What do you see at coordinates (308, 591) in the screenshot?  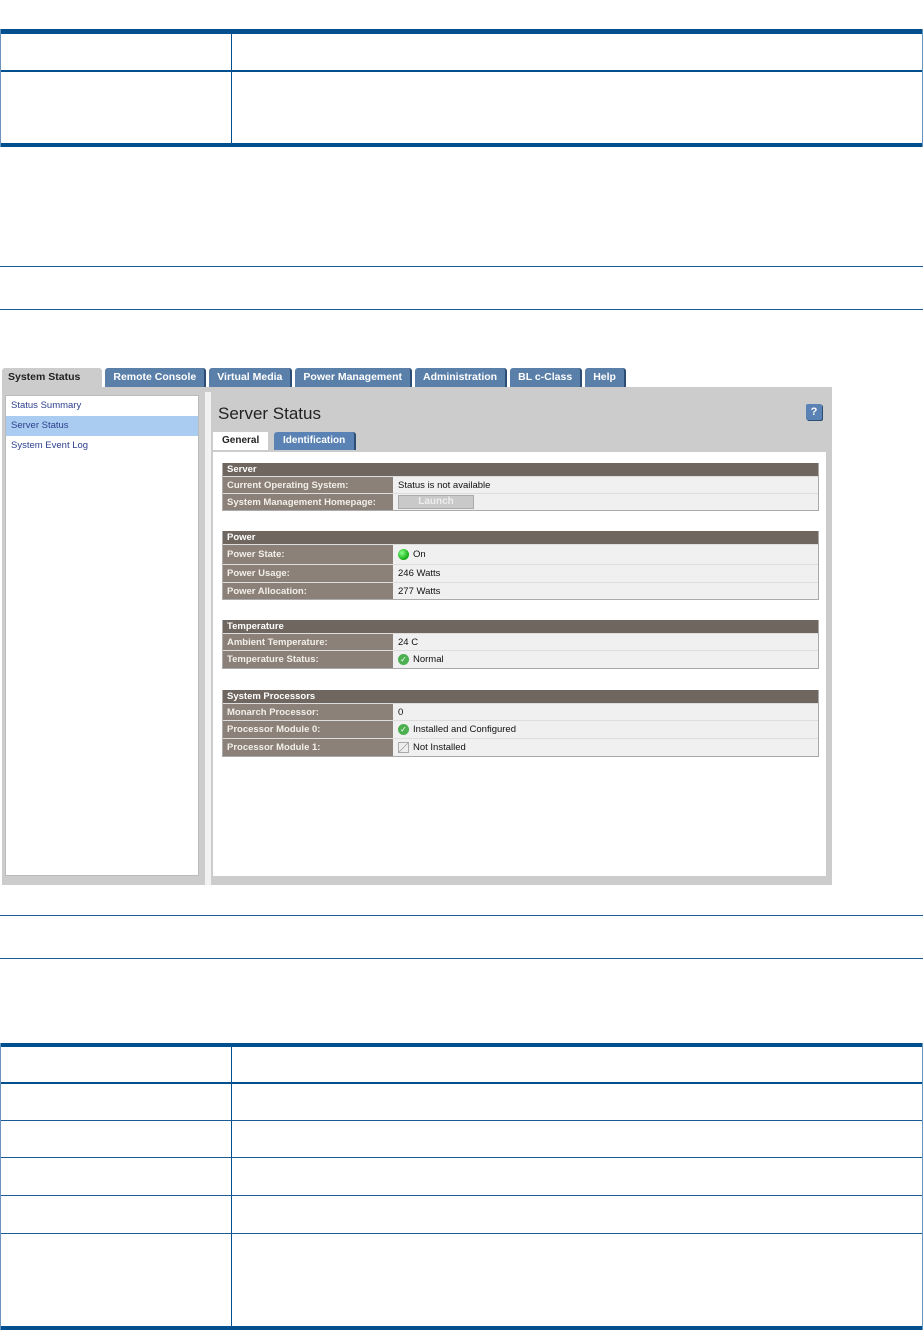 I see `field-label: Power Allocation:` at bounding box center [308, 591].